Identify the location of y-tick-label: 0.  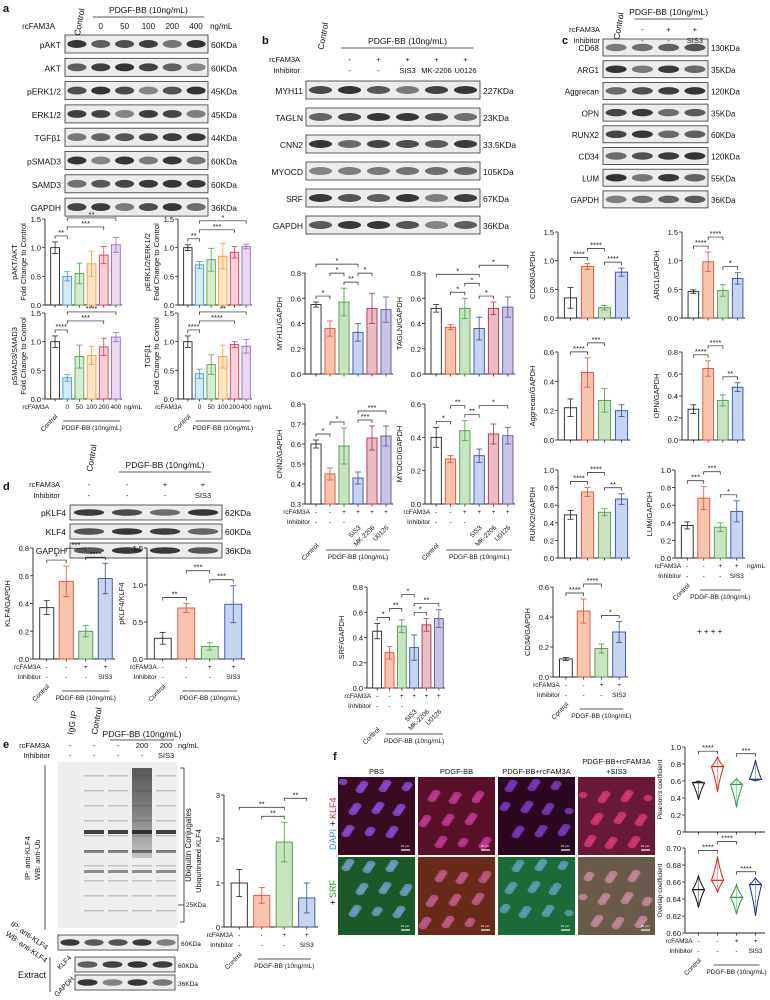
(679, 832).